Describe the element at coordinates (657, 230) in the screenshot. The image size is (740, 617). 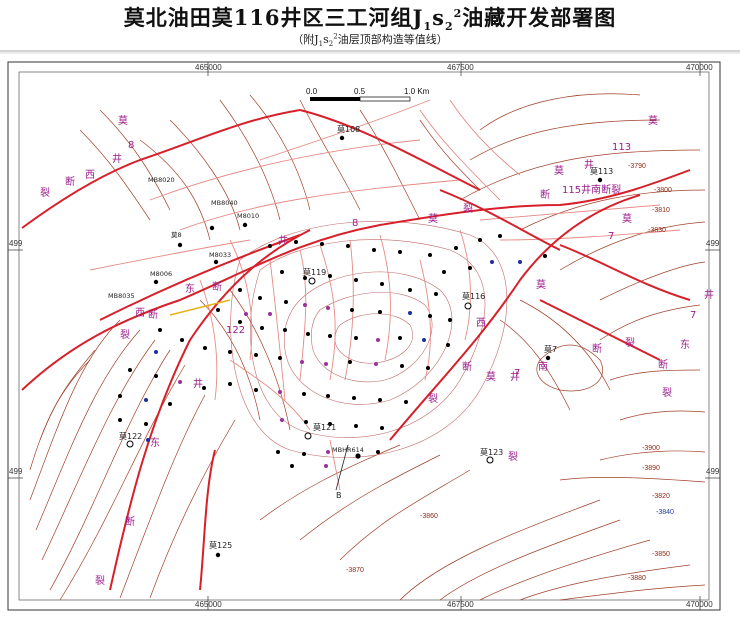
I see `contour-label-8: -3830` at that location.